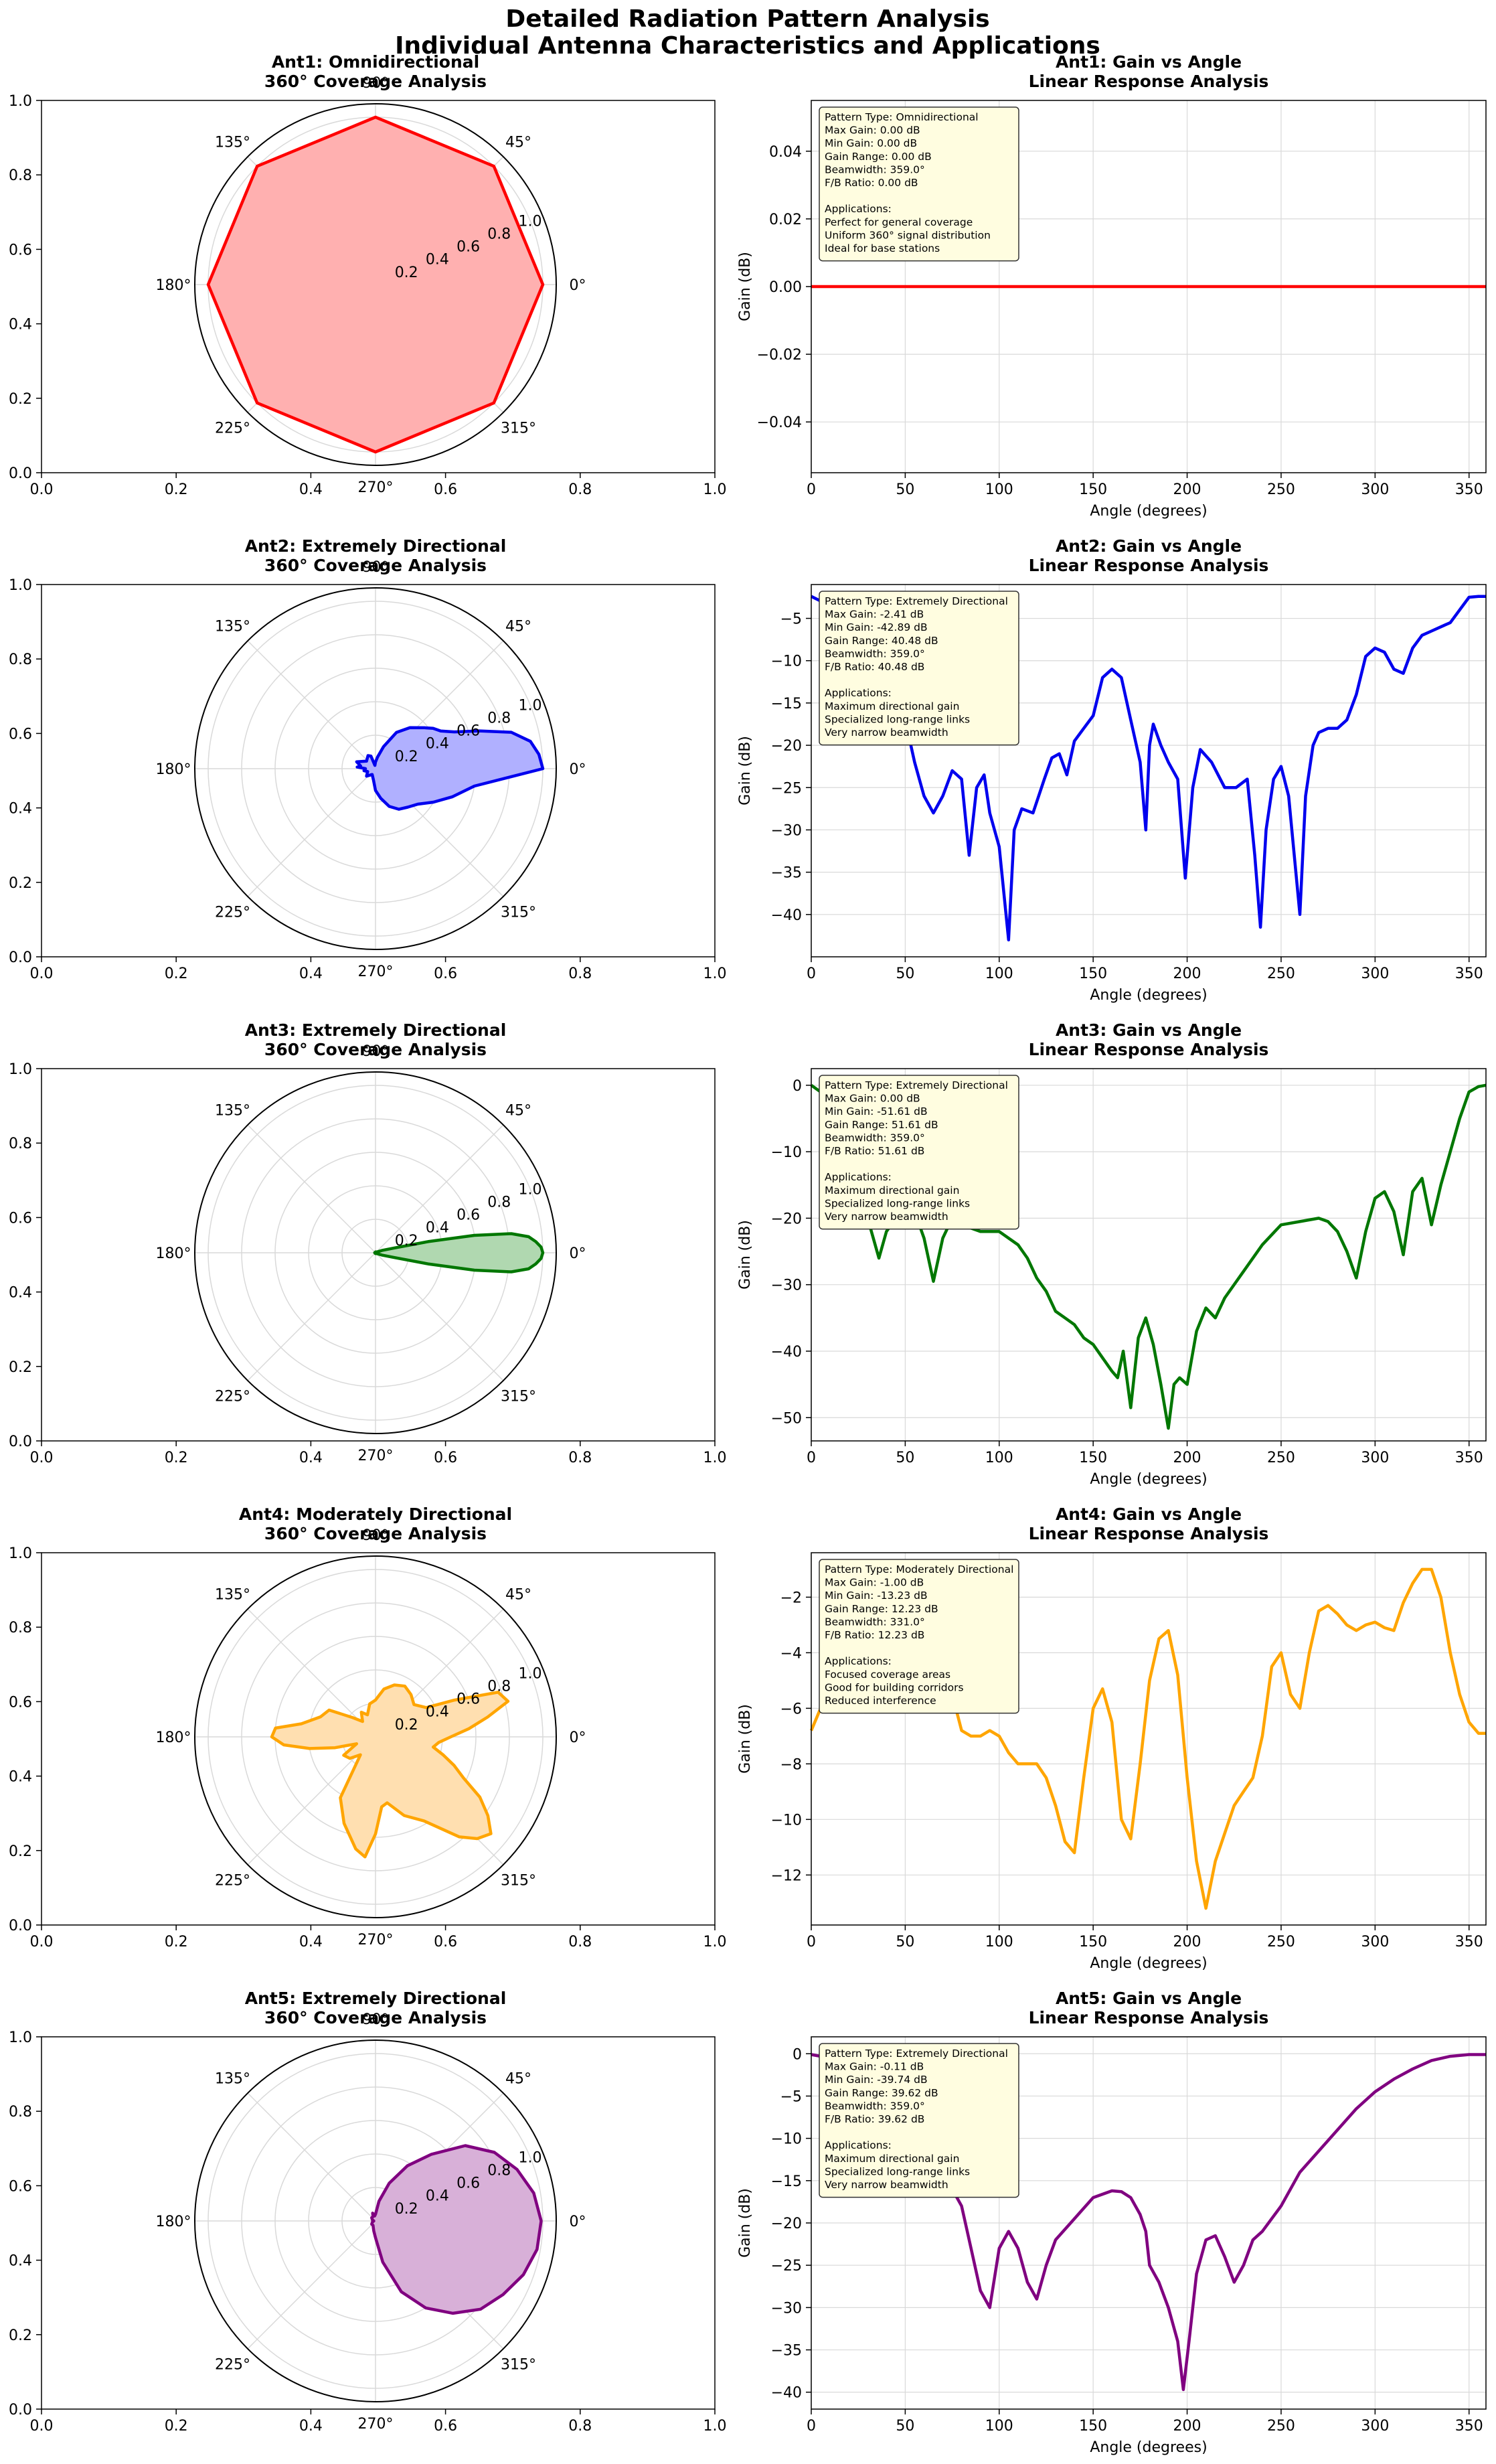 This screenshot has height=2464, width=1496. Describe the element at coordinates (872, 1099) in the screenshot. I see `info-box-line: Max Gain: 0.00 dB` at that location.